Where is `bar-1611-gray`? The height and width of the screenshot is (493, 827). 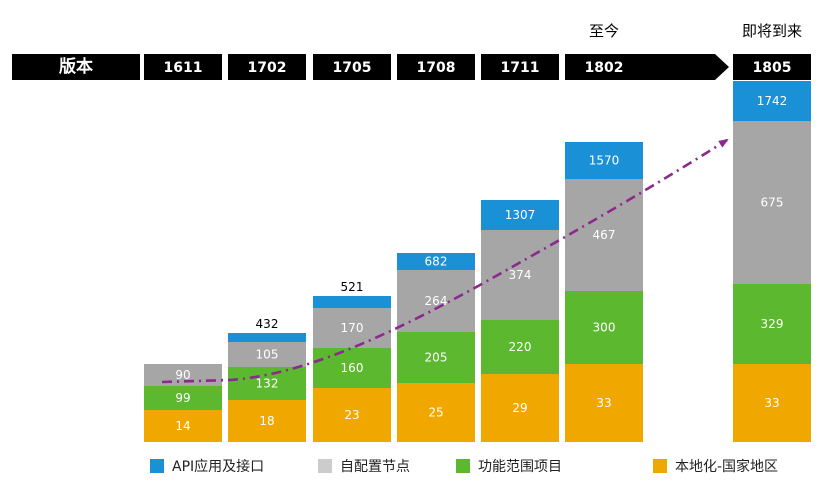
bar-1611-gray is located at coordinates (183, 375).